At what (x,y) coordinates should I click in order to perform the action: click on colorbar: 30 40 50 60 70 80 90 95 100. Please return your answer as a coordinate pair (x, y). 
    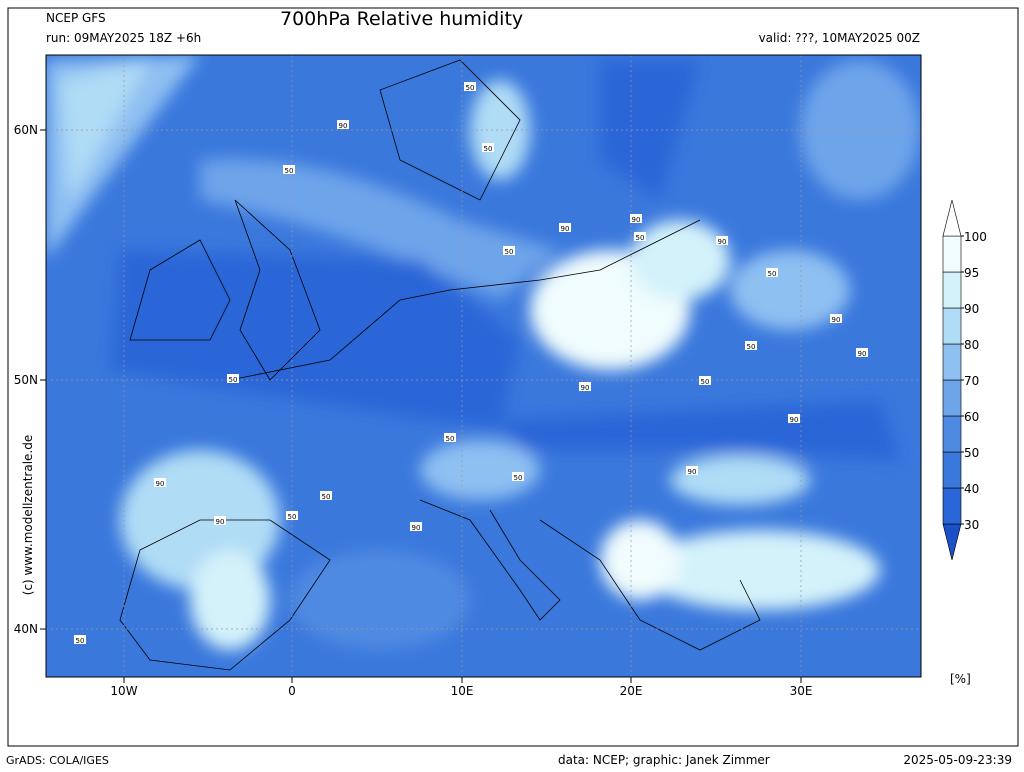
    Looking at the image, I should click on (964, 380).